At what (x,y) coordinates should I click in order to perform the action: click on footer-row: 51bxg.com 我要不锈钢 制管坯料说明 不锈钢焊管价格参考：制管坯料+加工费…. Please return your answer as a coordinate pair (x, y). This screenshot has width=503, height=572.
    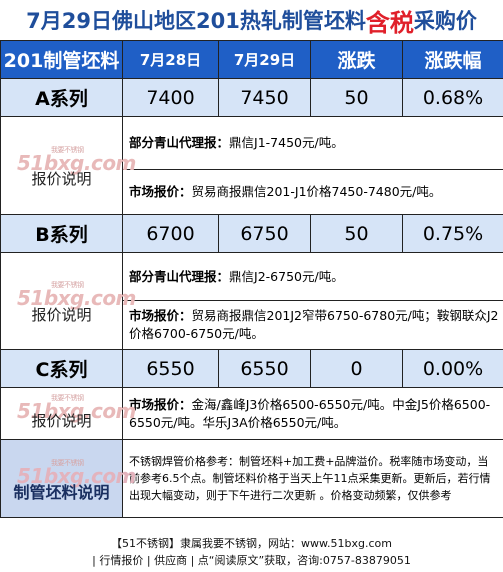
    Looking at the image, I should click on (251, 478).